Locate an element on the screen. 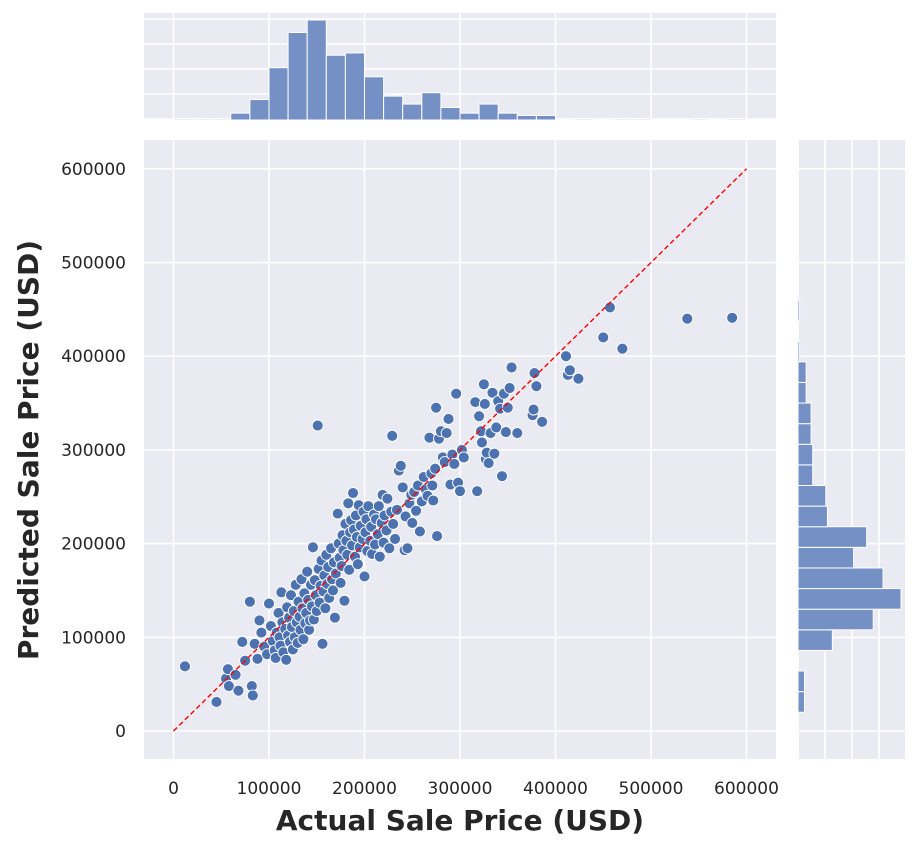 Image resolution: width=920 pixels, height=849 pixels. y-tick-label: 200000 is located at coordinates (93, 545).